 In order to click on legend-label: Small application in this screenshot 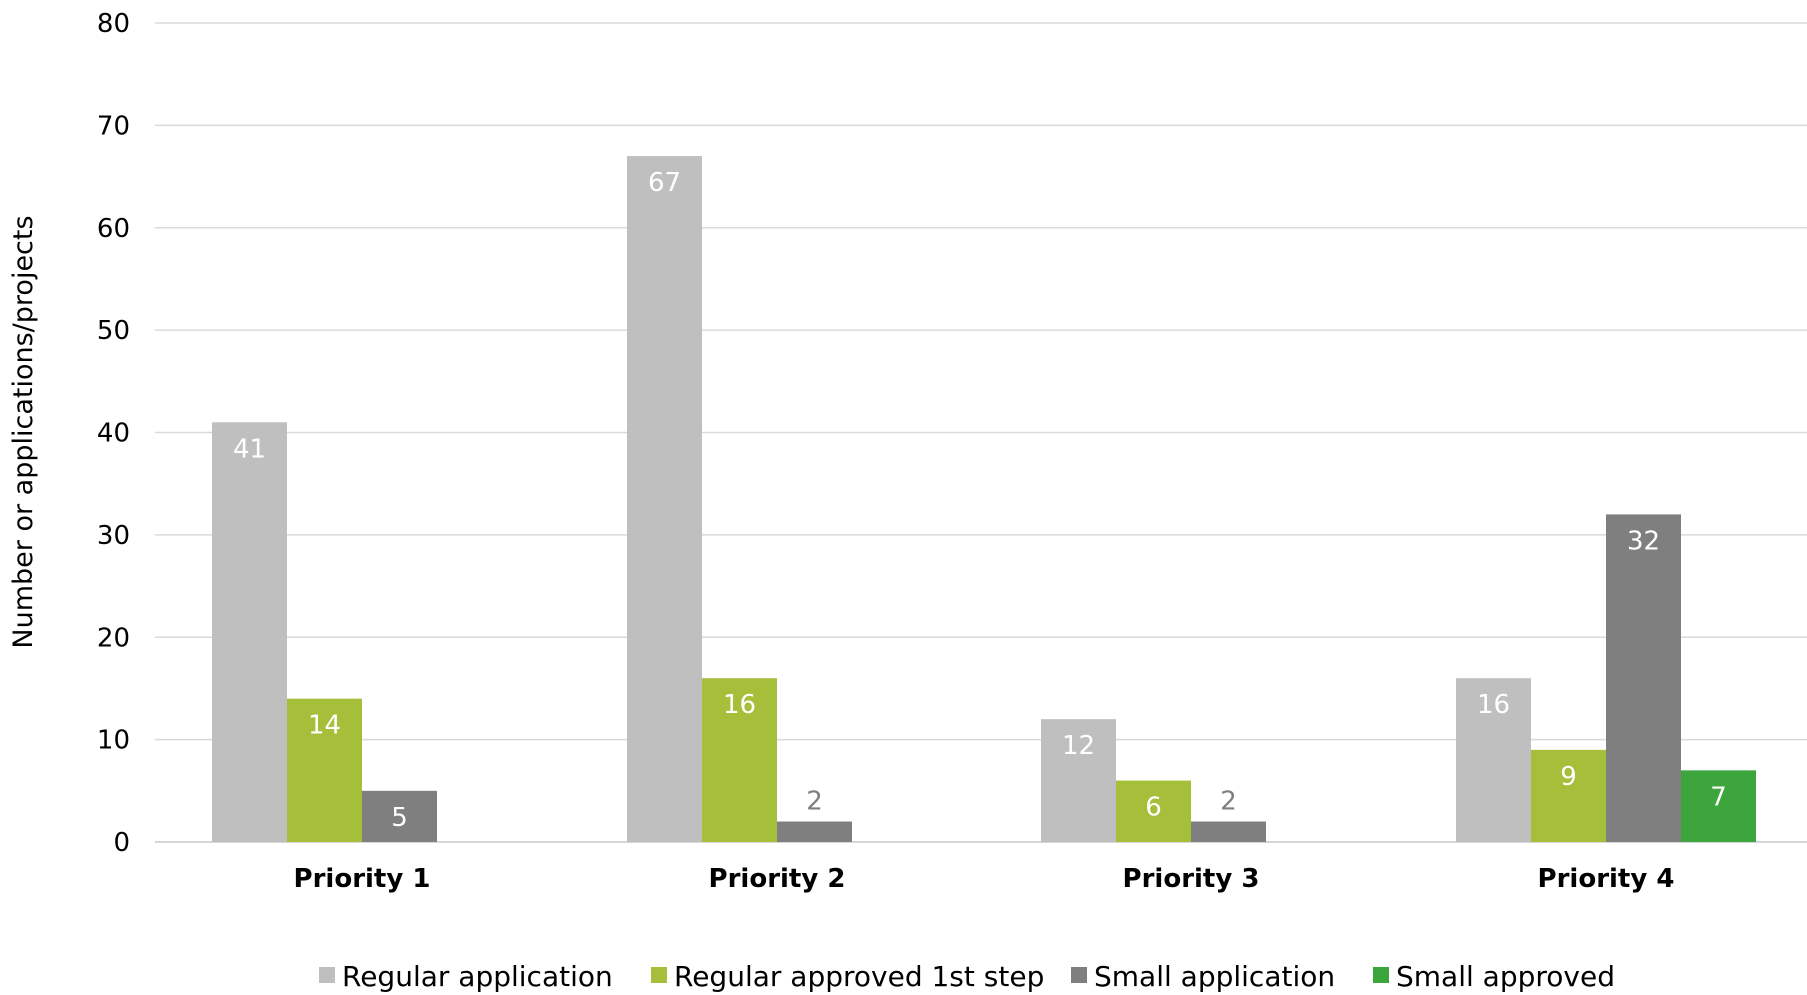, I will do `click(1214, 976)`.